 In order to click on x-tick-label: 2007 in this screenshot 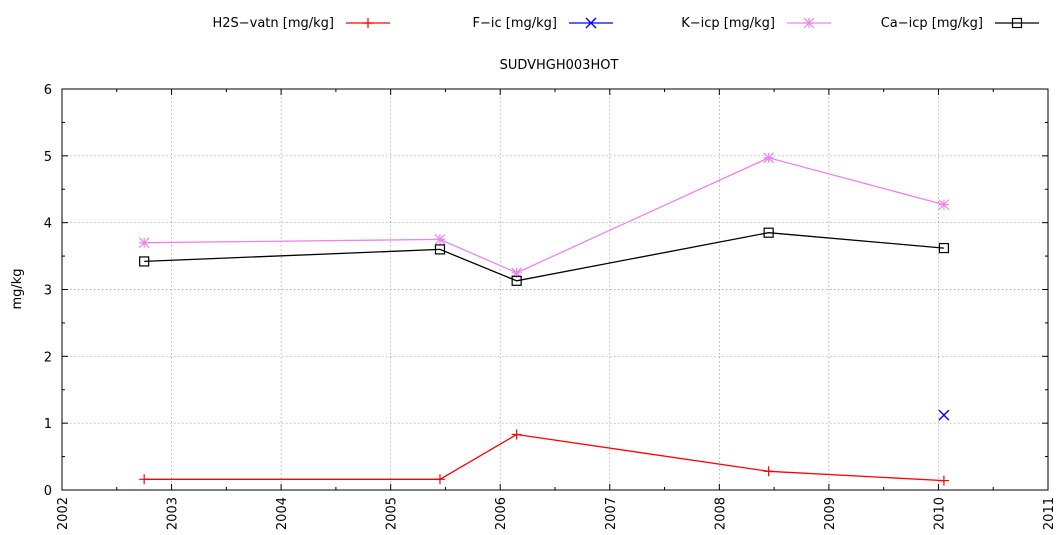, I will do `click(611, 513)`.